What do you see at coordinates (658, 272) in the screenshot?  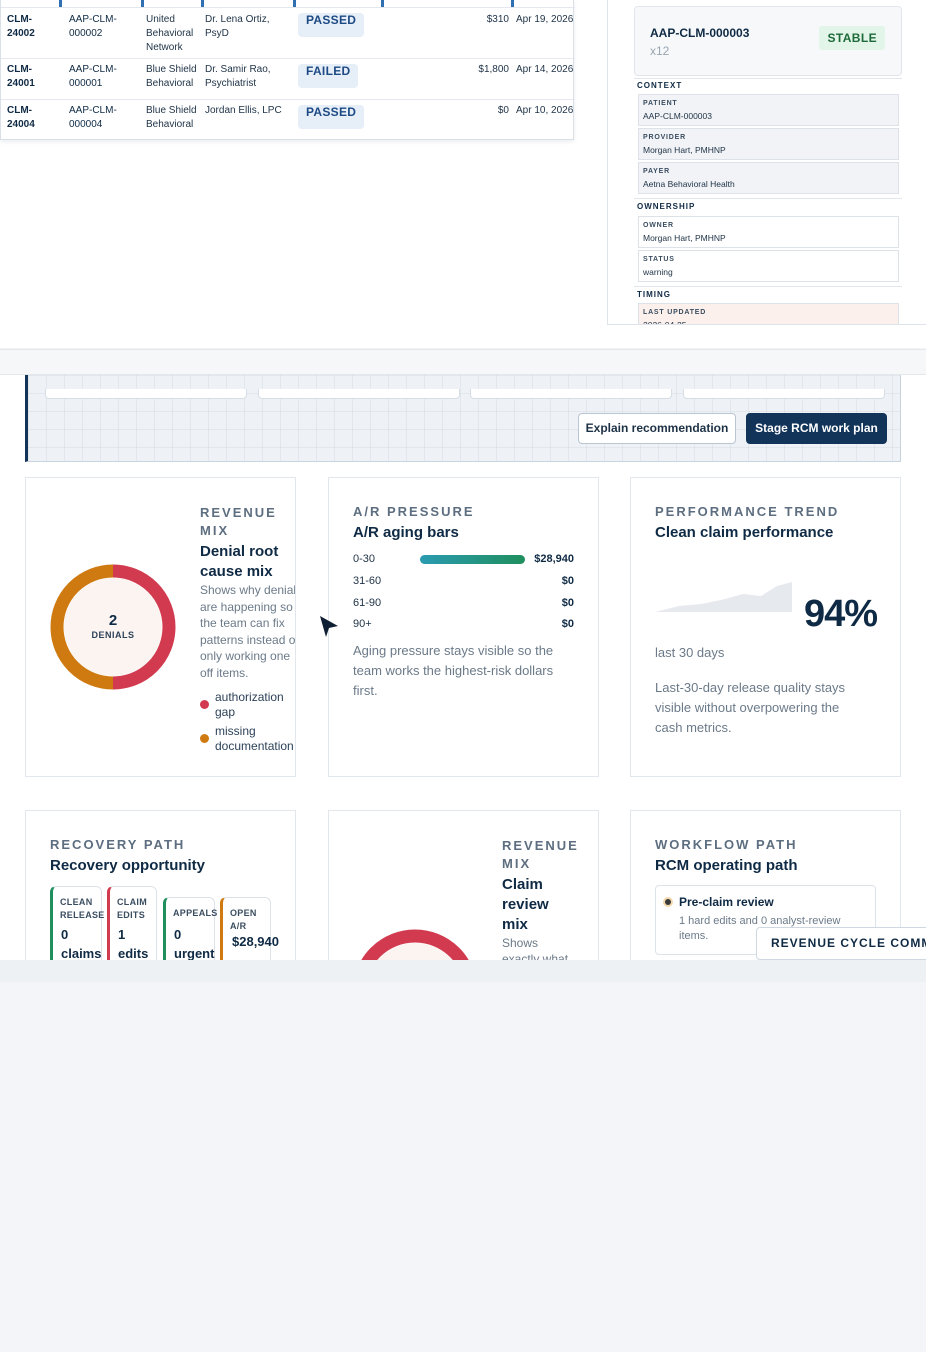 I see `field-value: warning` at bounding box center [658, 272].